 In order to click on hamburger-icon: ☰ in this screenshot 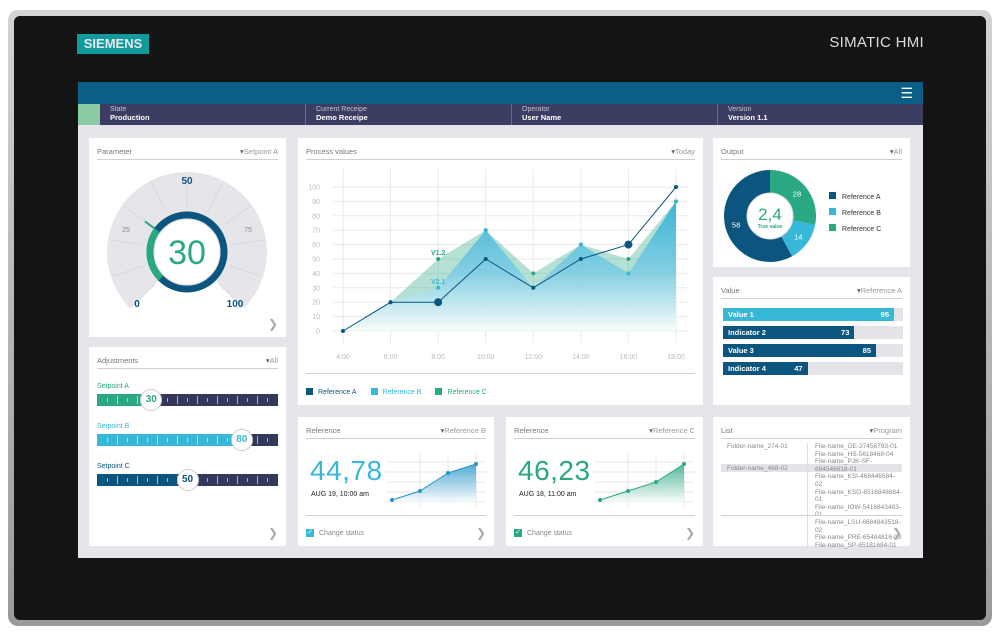, I will do `click(906, 93)`.